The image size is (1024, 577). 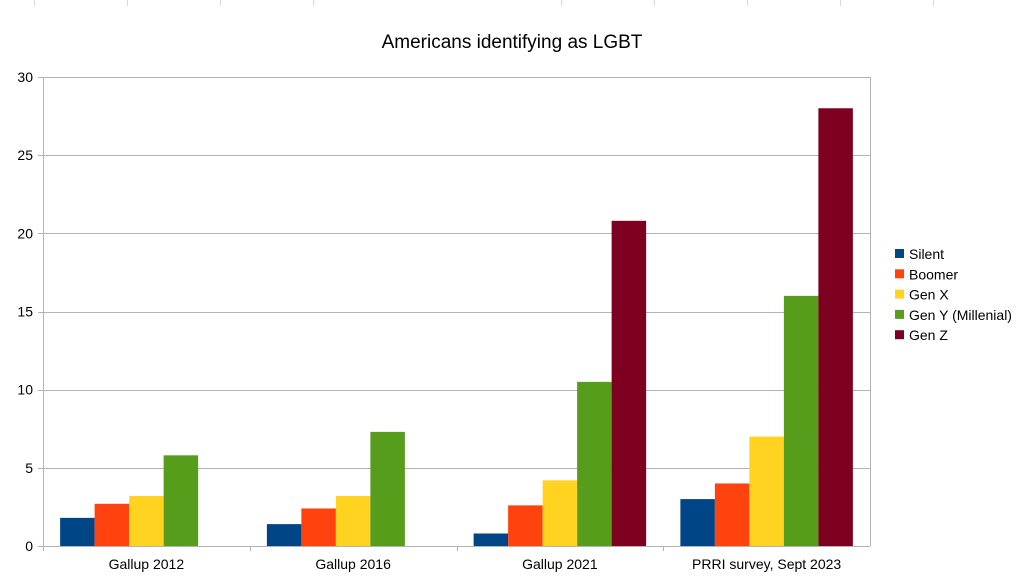 What do you see at coordinates (387, 488) in the screenshot?
I see `bar-gen-y-millenial-gallup-2016` at bounding box center [387, 488].